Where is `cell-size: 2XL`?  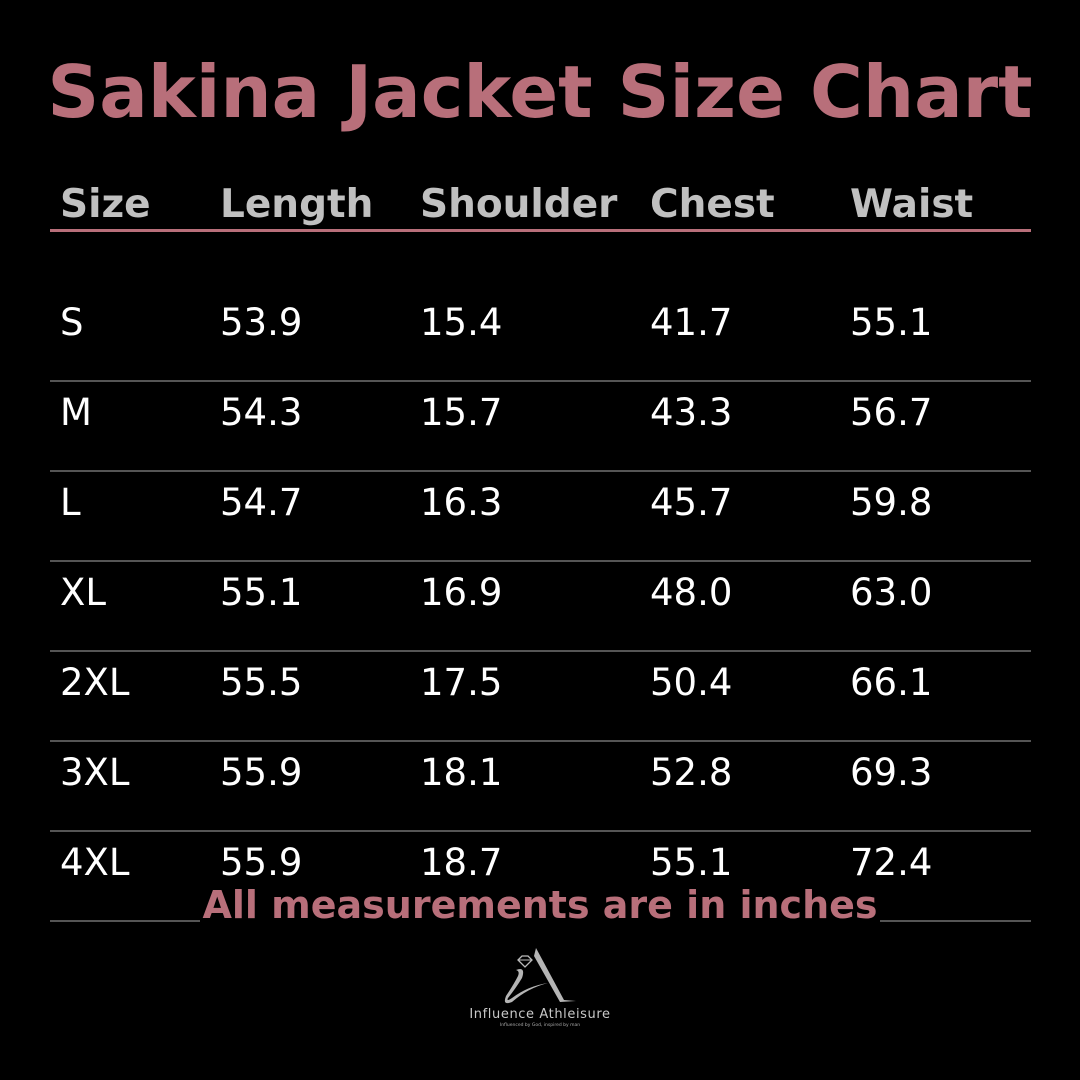
cell-size: 2XL is located at coordinates (95, 682).